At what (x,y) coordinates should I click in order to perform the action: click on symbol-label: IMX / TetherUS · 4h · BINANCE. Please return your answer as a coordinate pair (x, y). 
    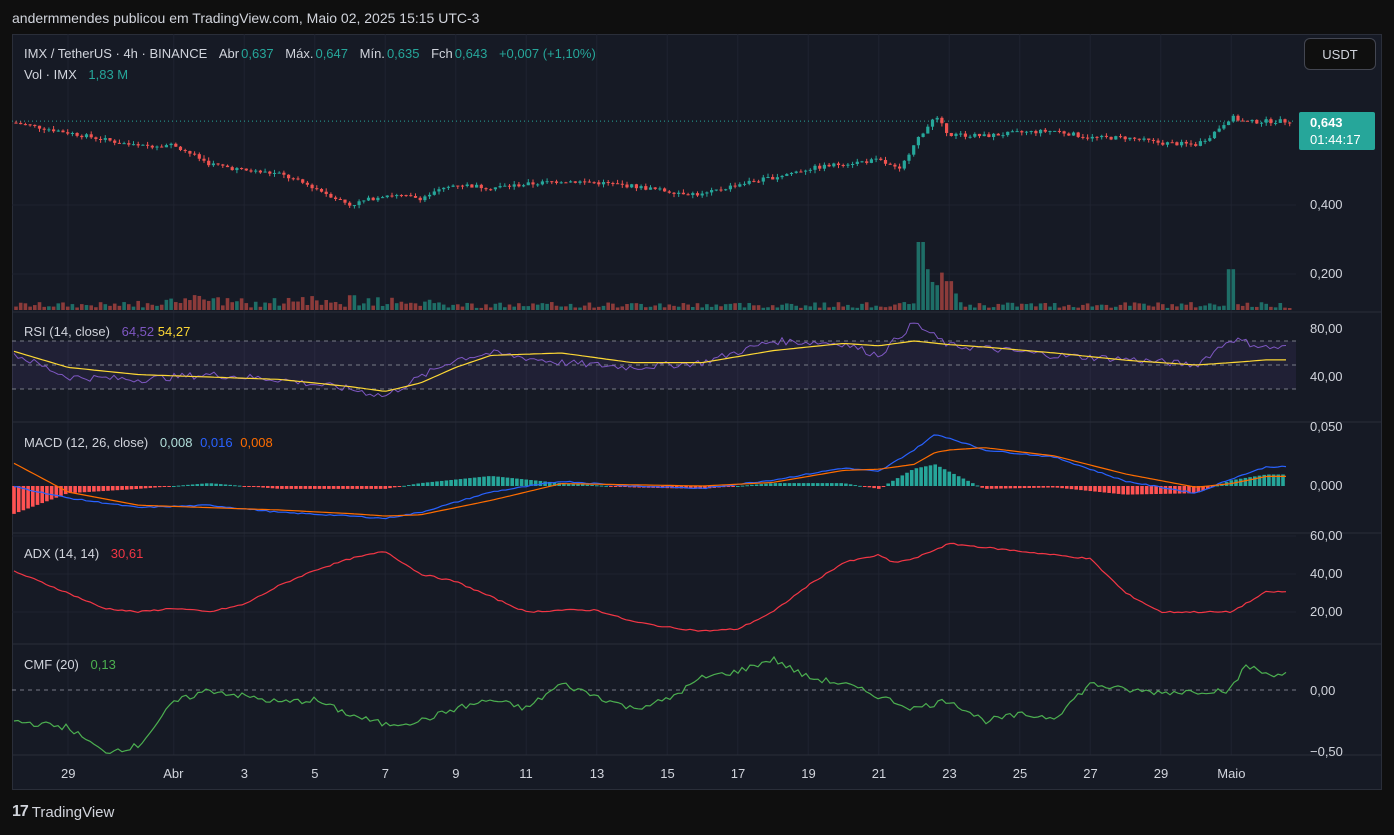
    Looking at the image, I should click on (116, 53).